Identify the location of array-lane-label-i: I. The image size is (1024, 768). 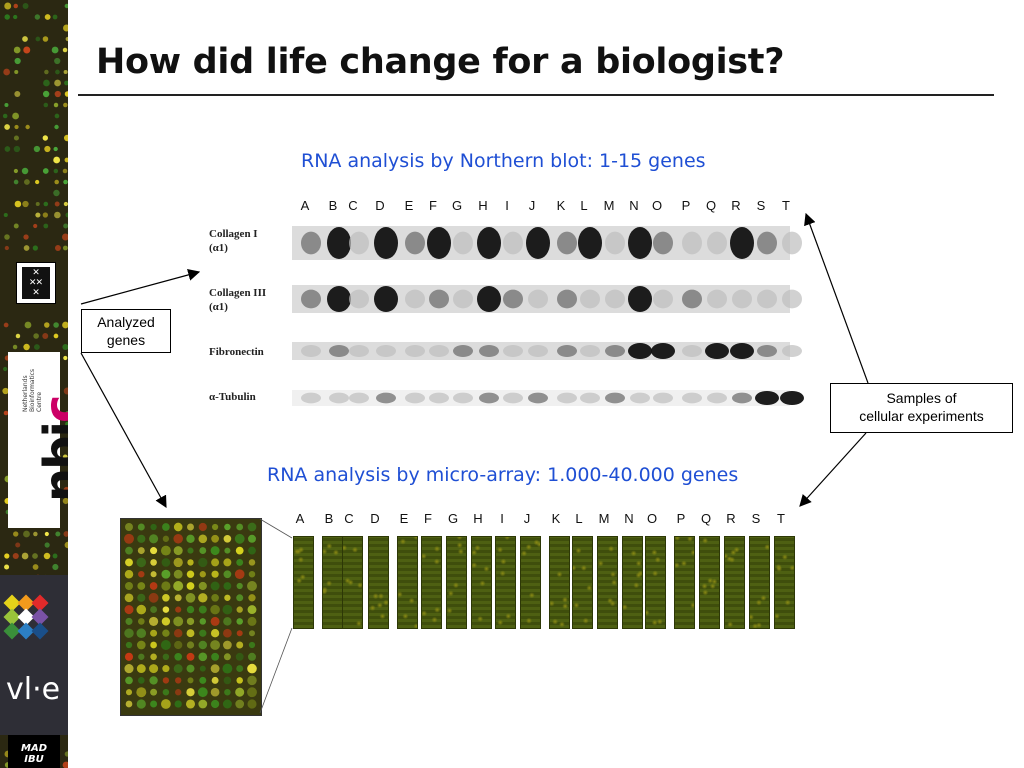
(502, 518).